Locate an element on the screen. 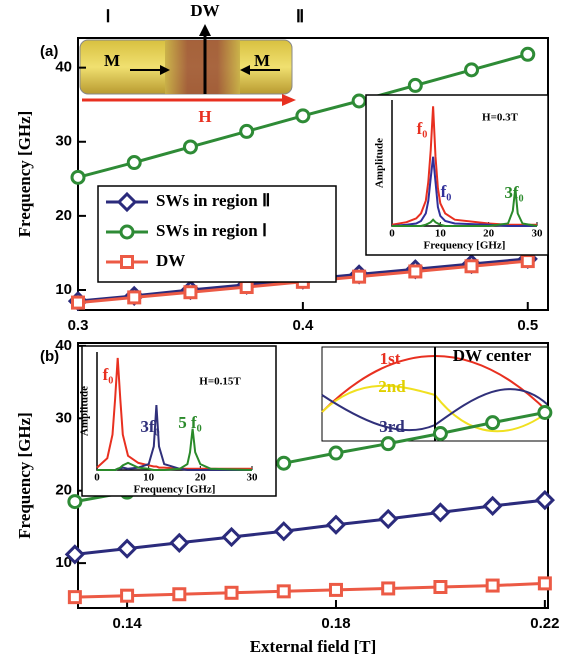 The image size is (575, 662). schematic is located at coordinates (187, 65).